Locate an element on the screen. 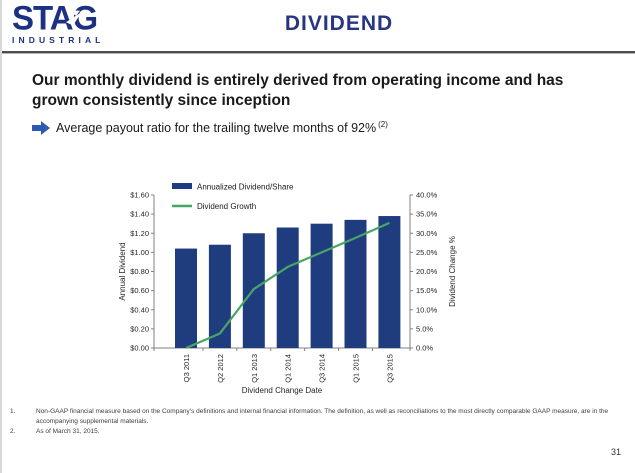 The width and height of the screenshot is (635, 473). y-tick-label-left: $1.40 is located at coordinates (139, 214).